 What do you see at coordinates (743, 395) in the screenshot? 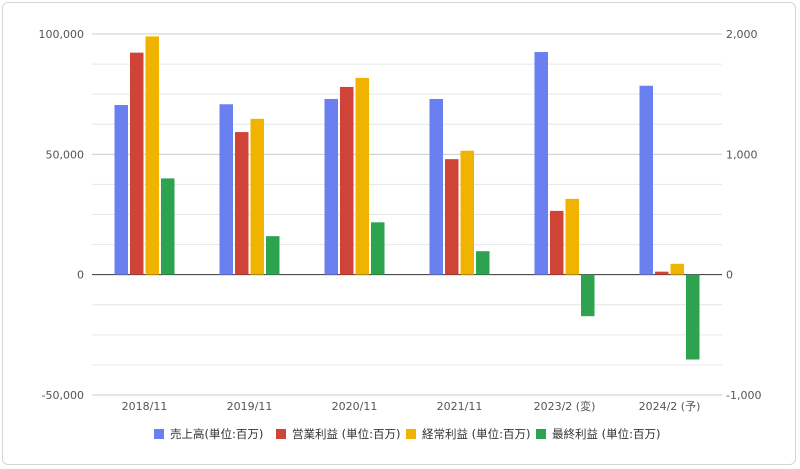
I see `right-axis-tick-label: -1,000` at bounding box center [743, 395].